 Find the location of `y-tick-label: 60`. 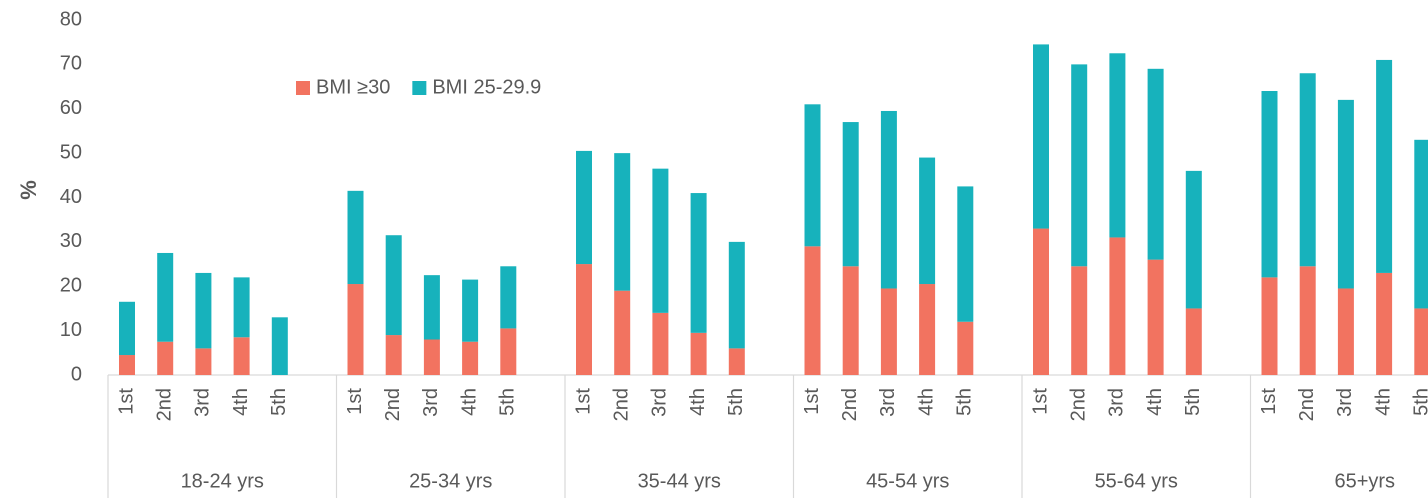

y-tick-label: 60 is located at coordinates (71, 108).